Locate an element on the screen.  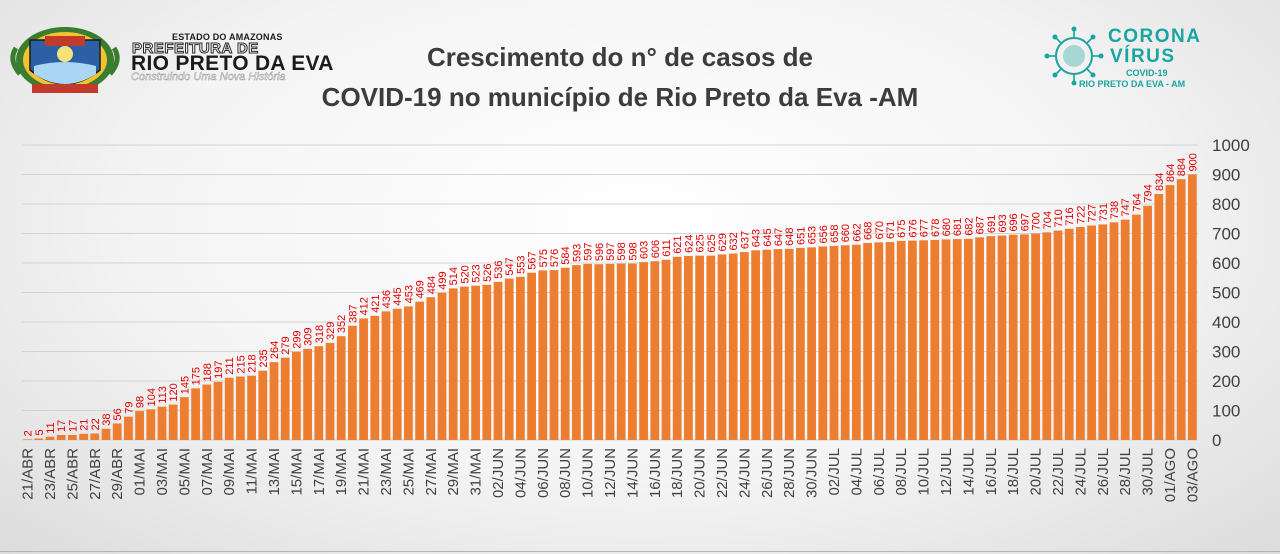
x-tick-label: 24/JUN is located at coordinates (744, 473).